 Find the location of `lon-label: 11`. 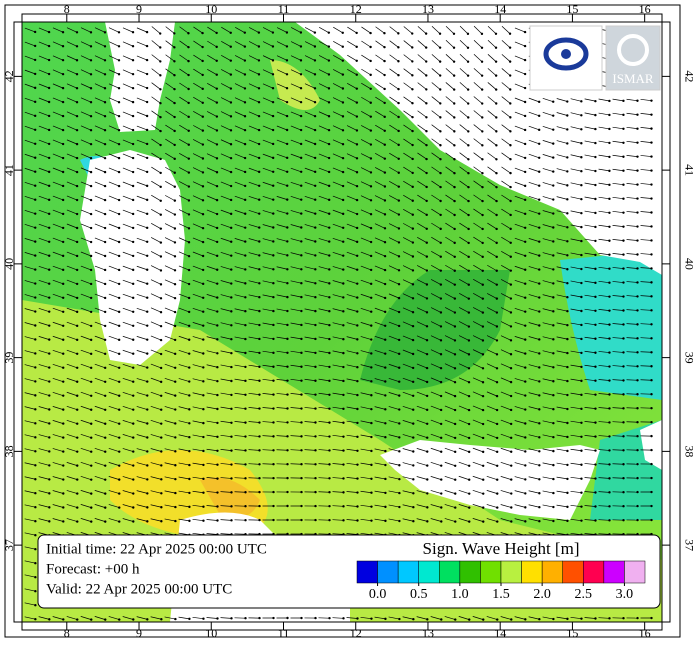

lon-label: 11 is located at coordinates (284, 9).